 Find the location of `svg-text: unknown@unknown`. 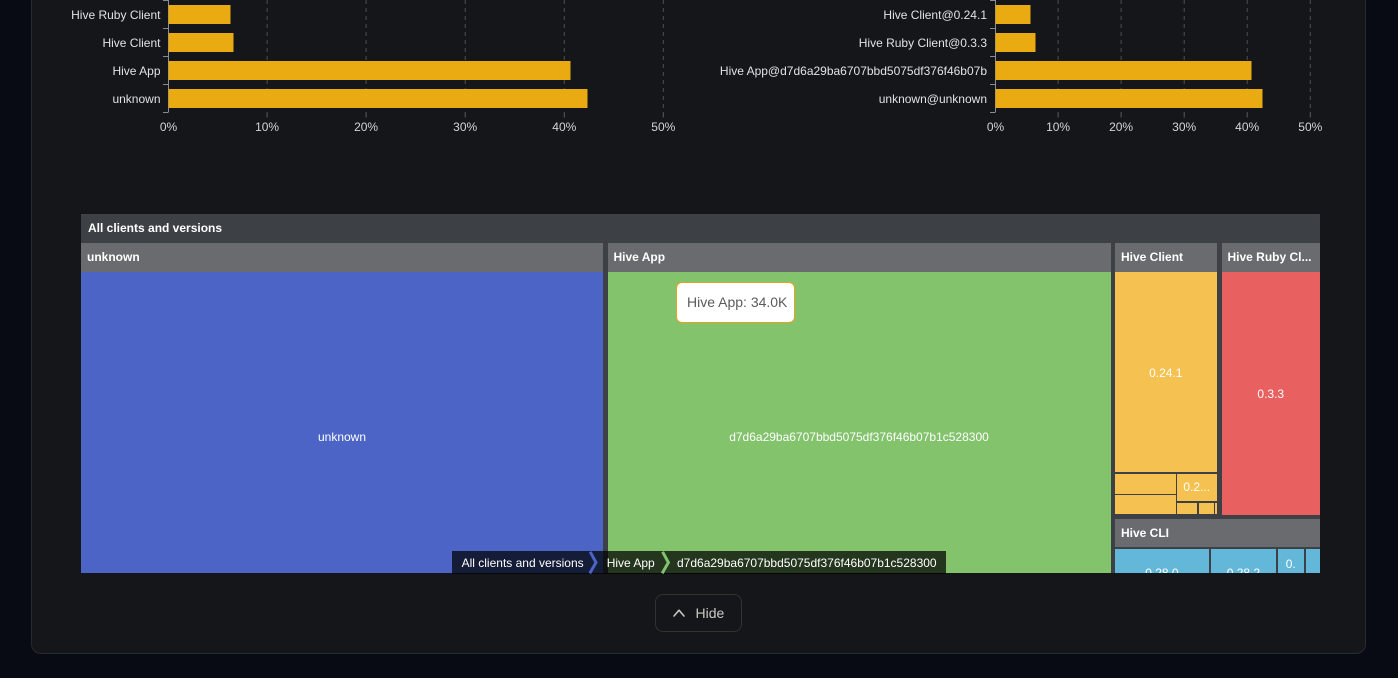

svg-text: unknown@unknown is located at coordinates (933, 99).